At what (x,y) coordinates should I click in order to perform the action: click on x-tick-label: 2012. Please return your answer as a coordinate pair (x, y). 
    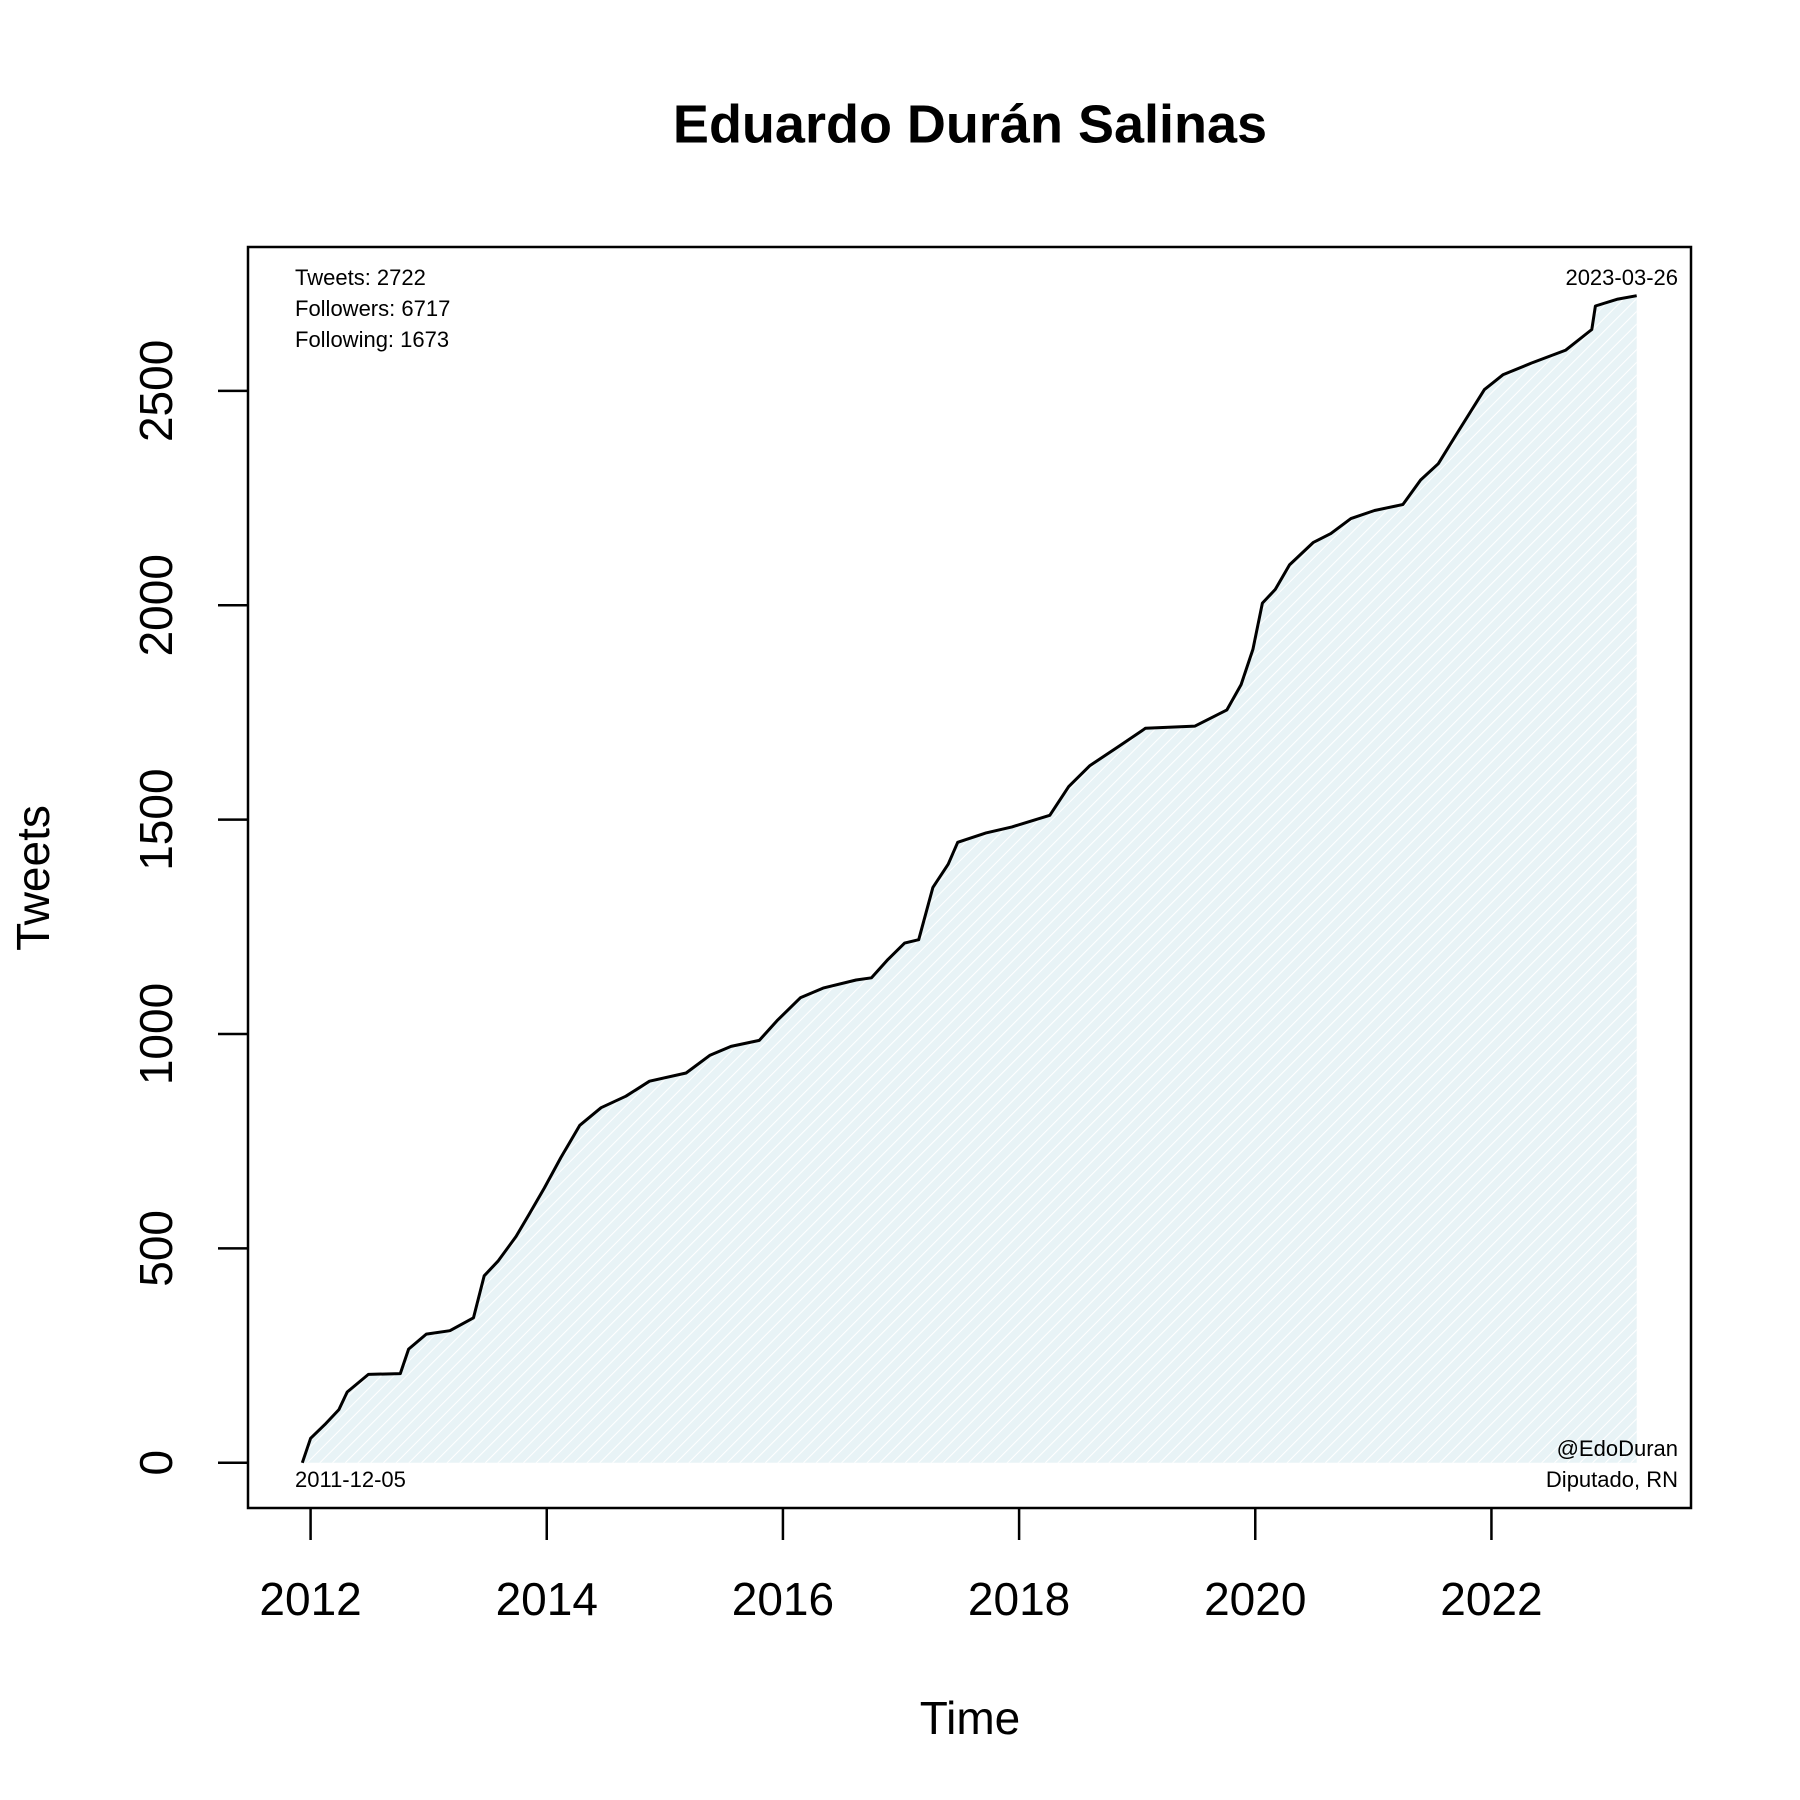
    Looking at the image, I should click on (310, 1599).